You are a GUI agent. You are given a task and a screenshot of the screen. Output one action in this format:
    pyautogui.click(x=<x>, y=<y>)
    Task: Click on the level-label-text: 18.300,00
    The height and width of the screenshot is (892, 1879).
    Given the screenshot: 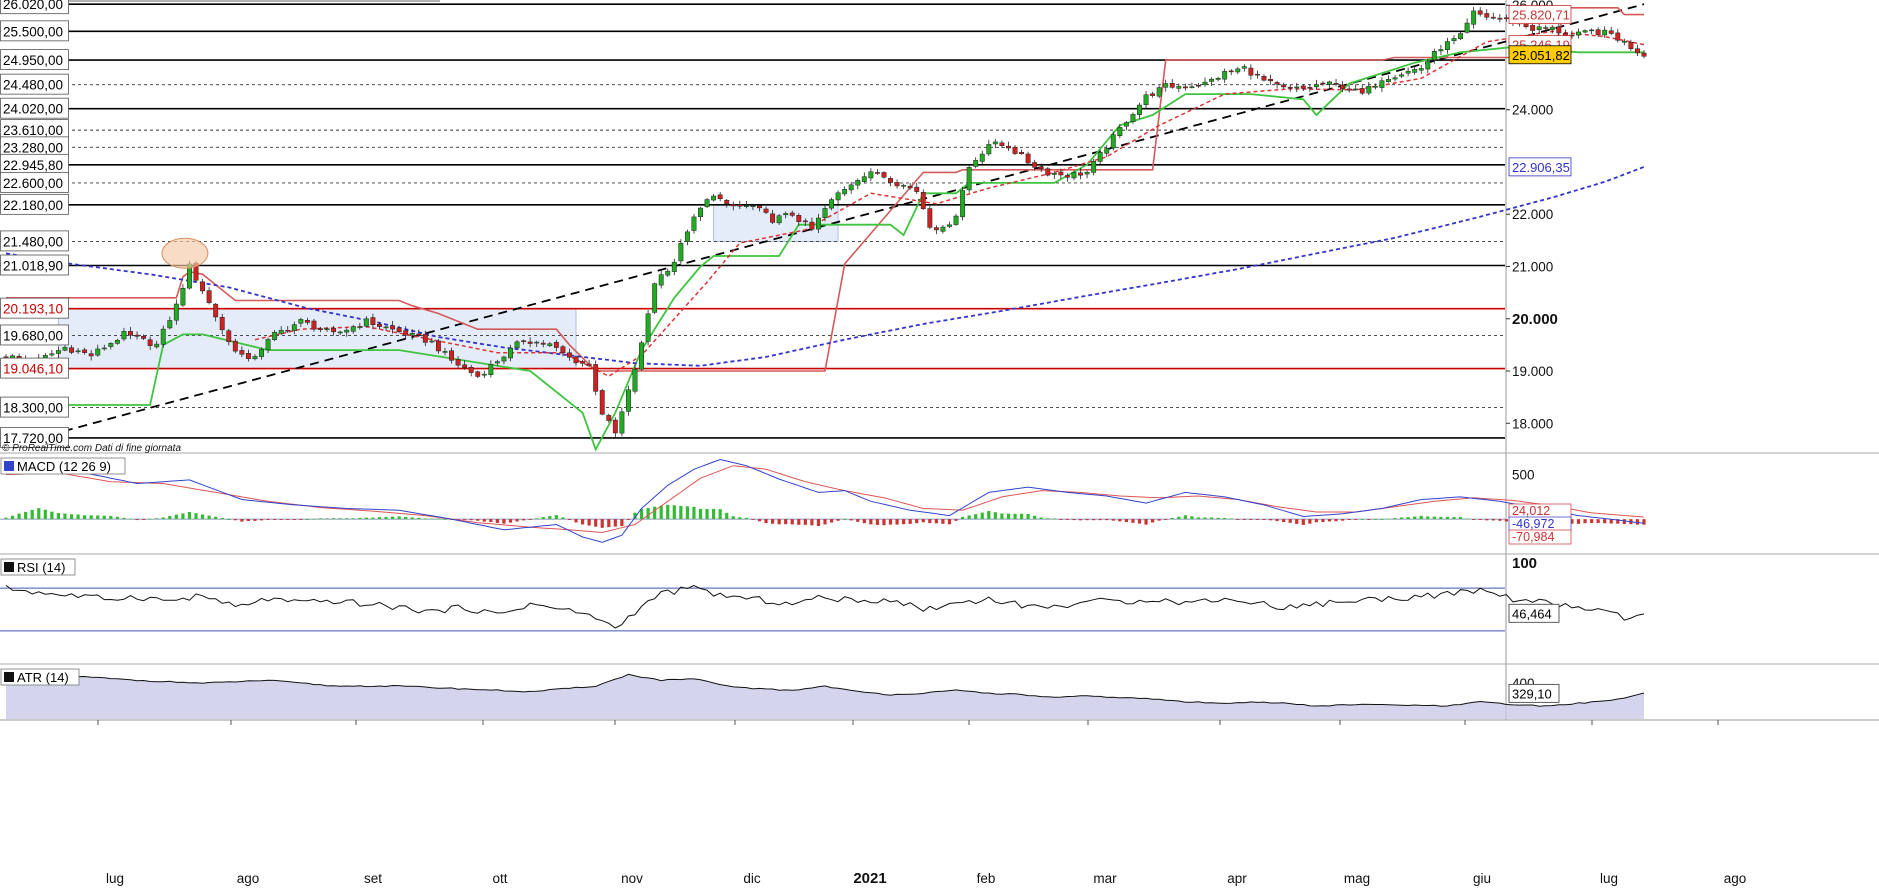 What is the action you would take?
    pyautogui.click(x=33, y=408)
    